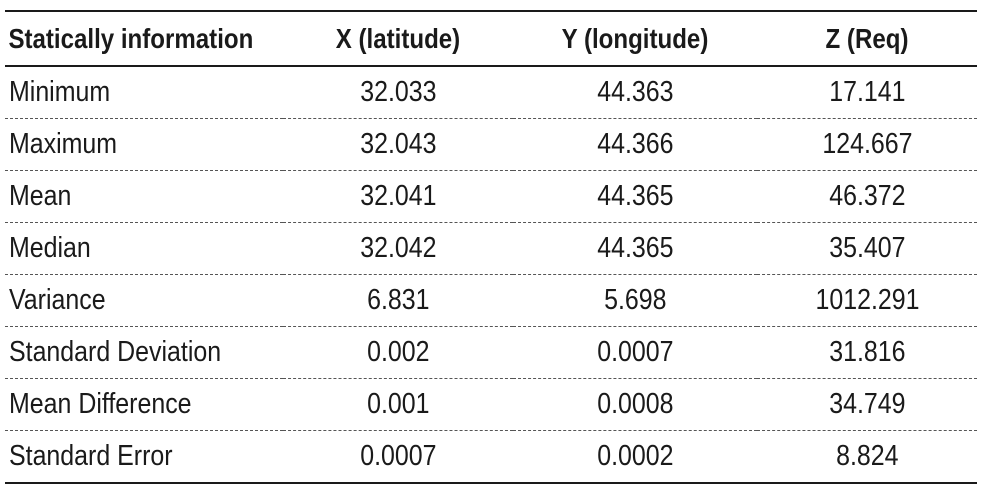  What do you see at coordinates (635, 404) in the screenshot?
I see `y-value: 0.0008` at bounding box center [635, 404].